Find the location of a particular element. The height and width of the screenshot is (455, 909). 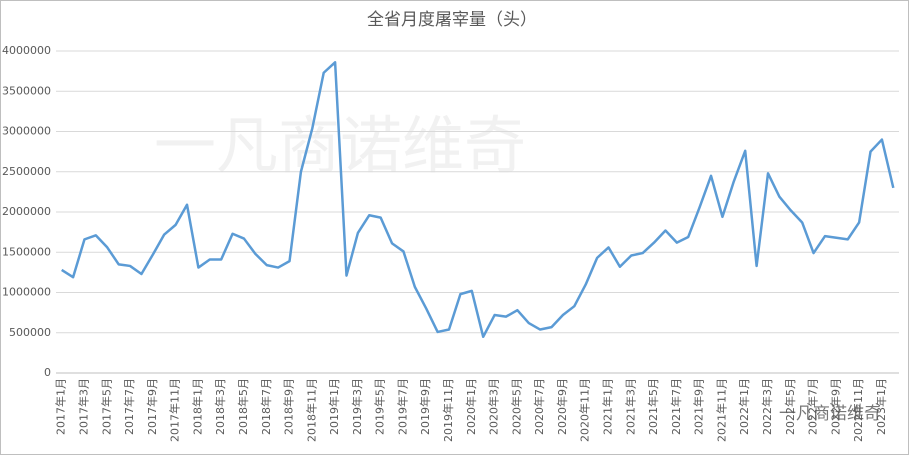

x-tick-label: 2022年1月 is located at coordinates (744, 406).